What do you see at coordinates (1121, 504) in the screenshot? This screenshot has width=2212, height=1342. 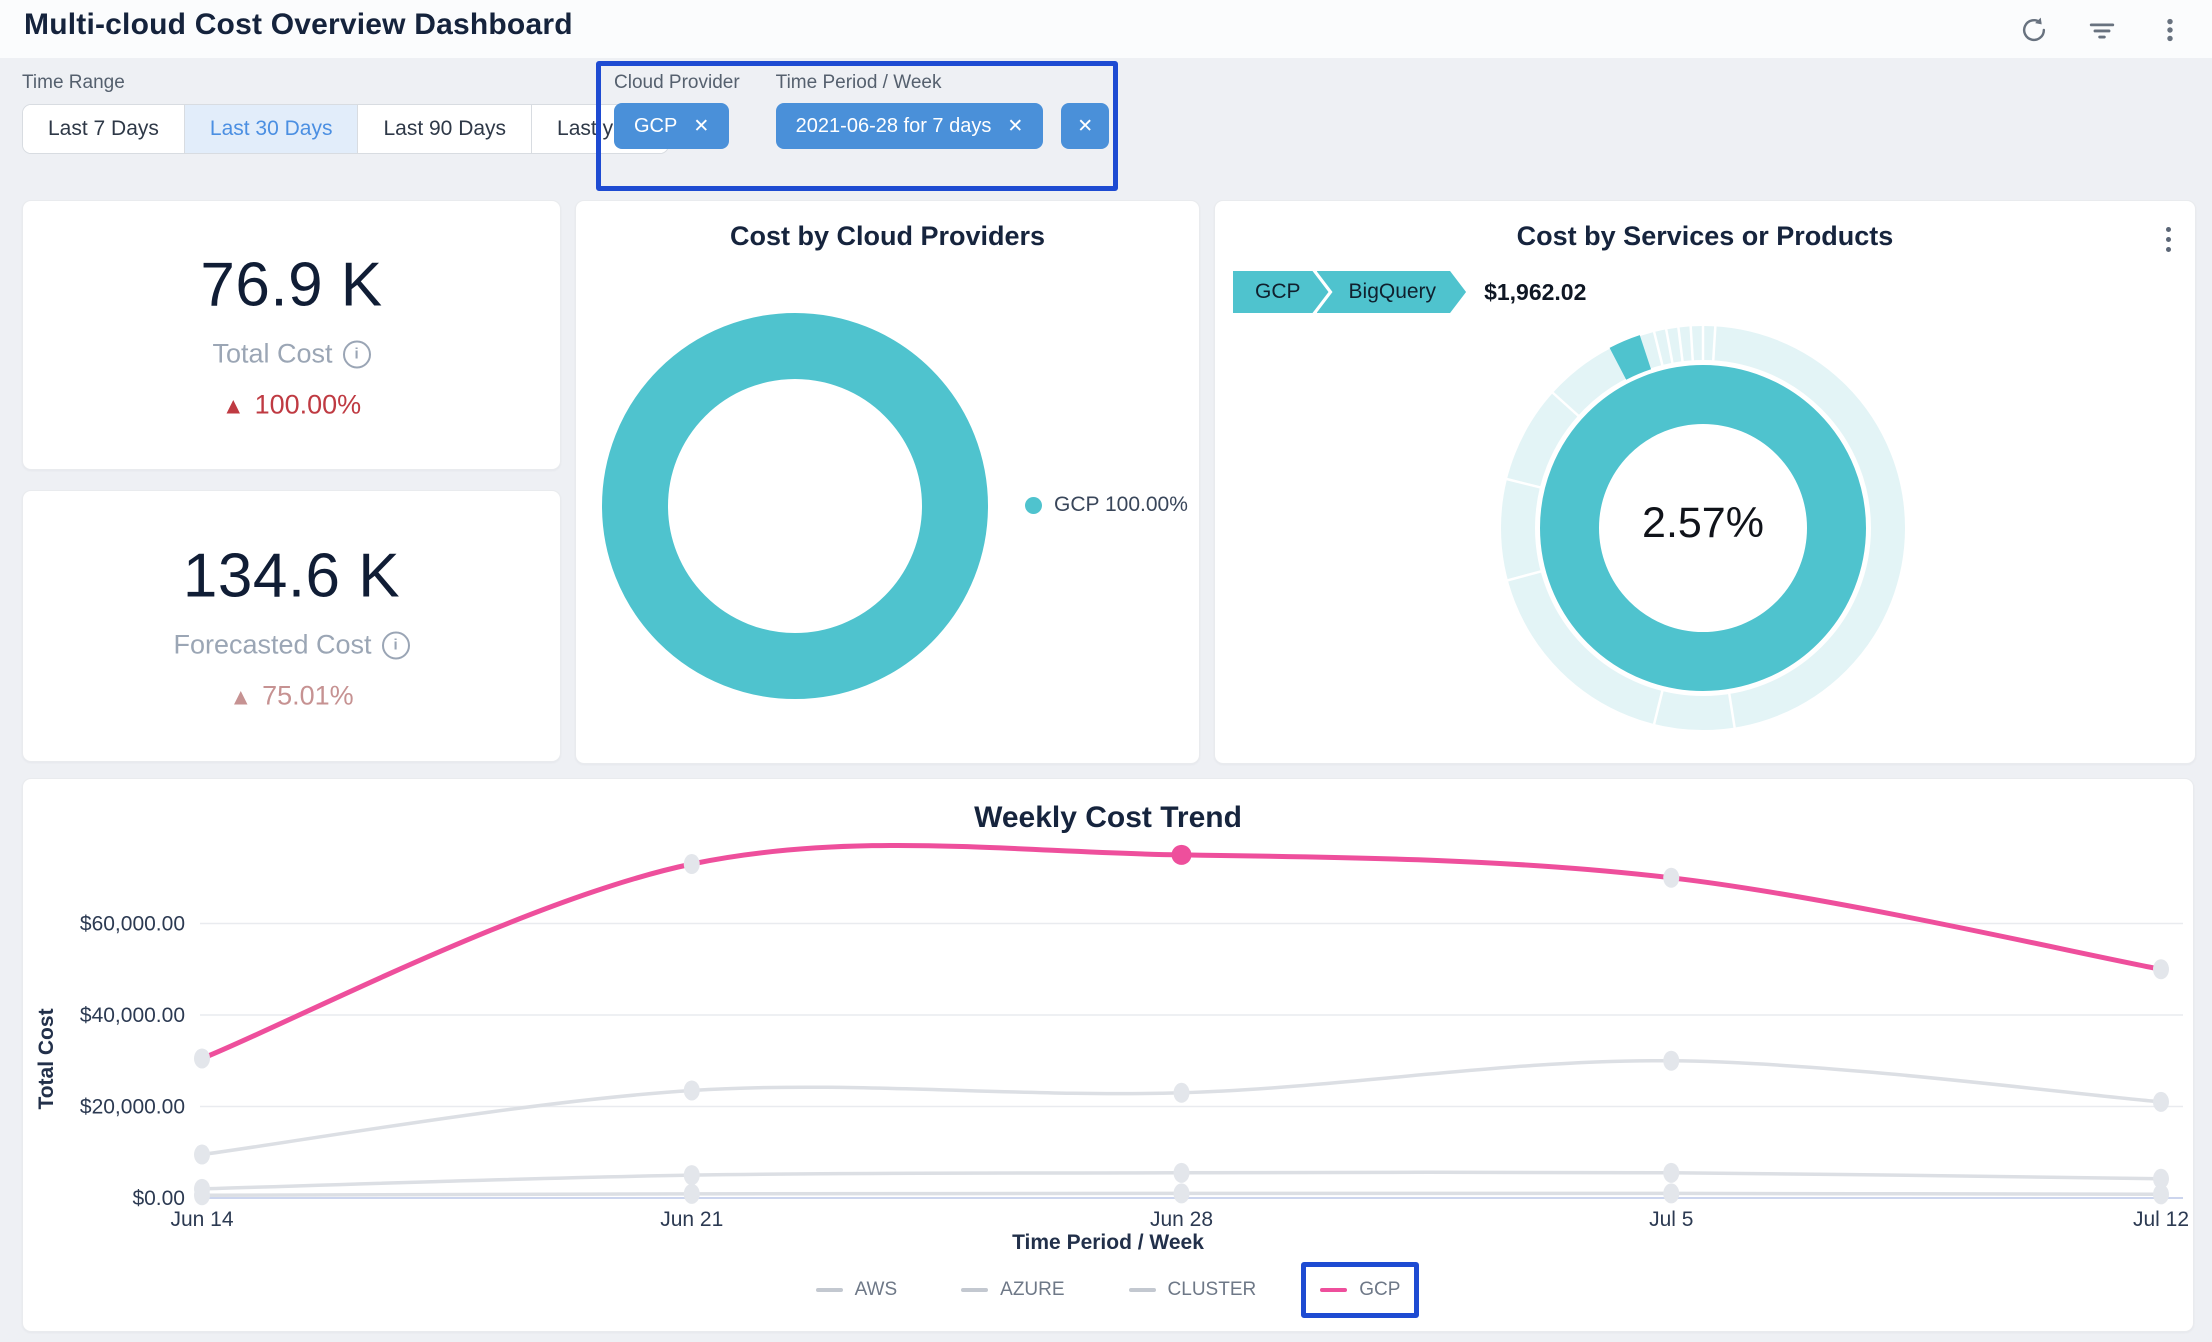 I see `gcp-legend-label: GCP 100.00%` at bounding box center [1121, 504].